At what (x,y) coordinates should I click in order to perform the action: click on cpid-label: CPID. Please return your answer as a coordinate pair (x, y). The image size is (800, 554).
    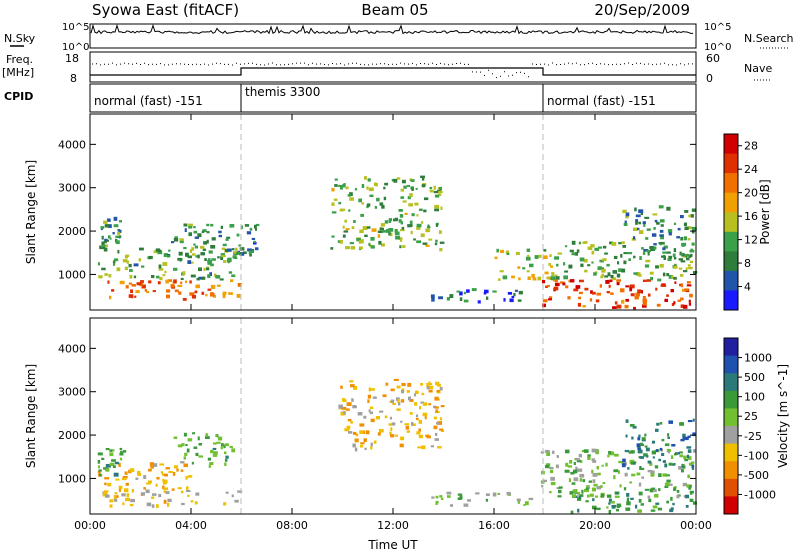
    Looking at the image, I should click on (18, 96).